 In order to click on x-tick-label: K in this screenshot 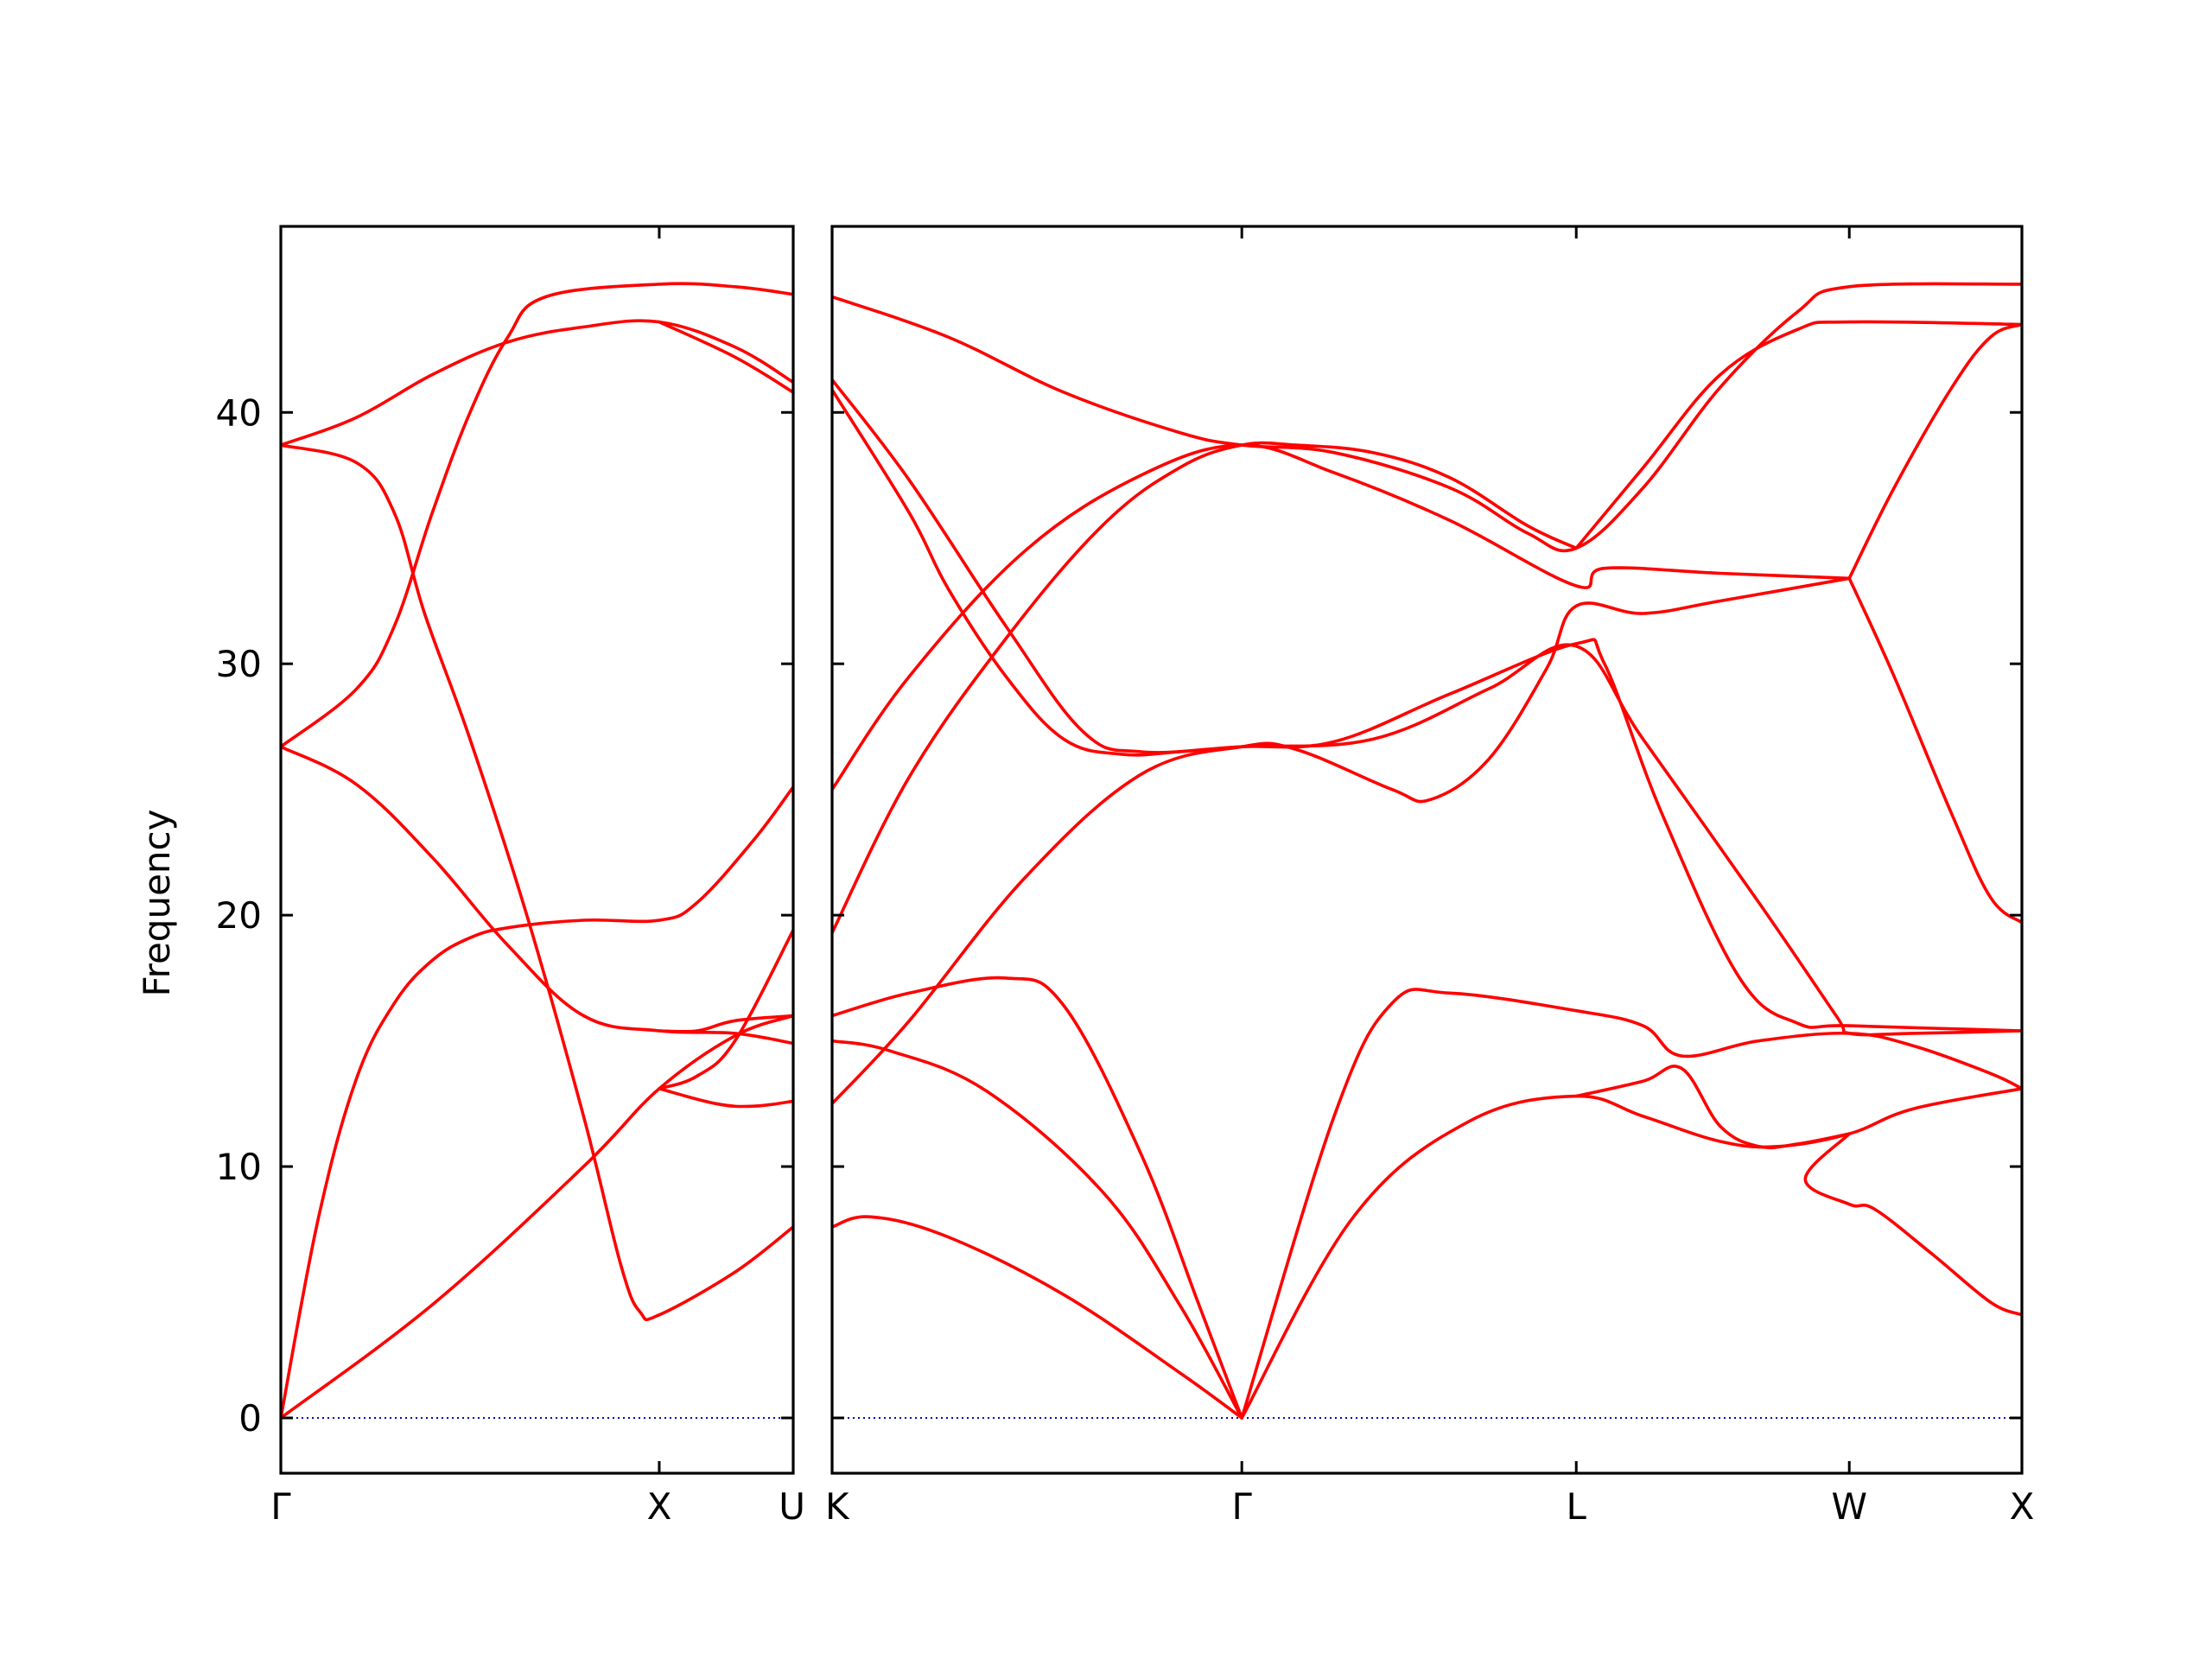, I will do `click(837, 1506)`.